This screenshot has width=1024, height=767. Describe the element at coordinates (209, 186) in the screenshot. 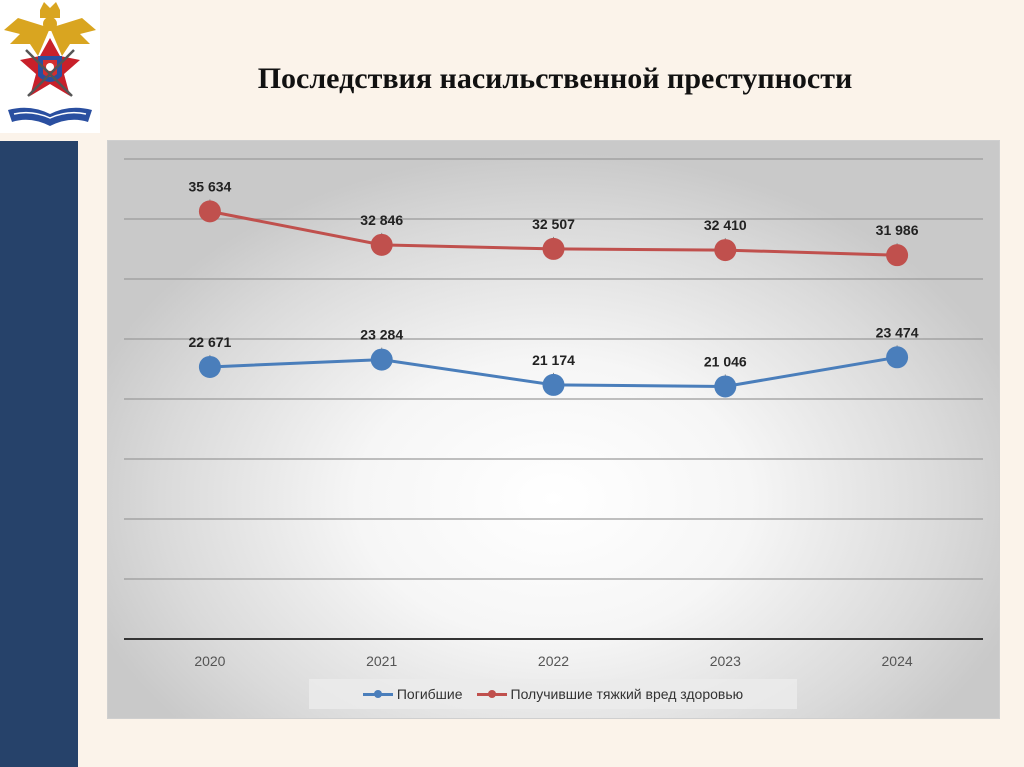

I see `data-label: 35 634` at that location.